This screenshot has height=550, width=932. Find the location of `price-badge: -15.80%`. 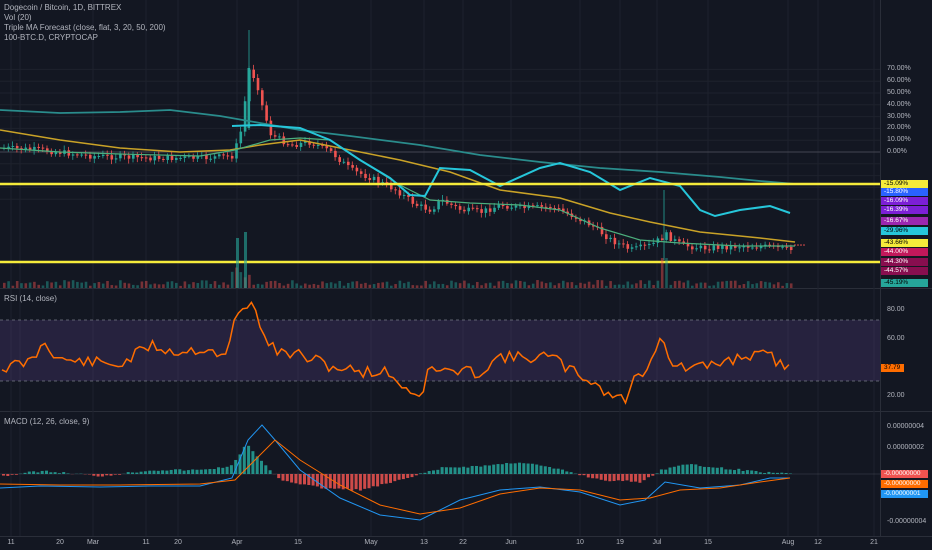

price-badge: -15.80% is located at coordinates (904, 192).